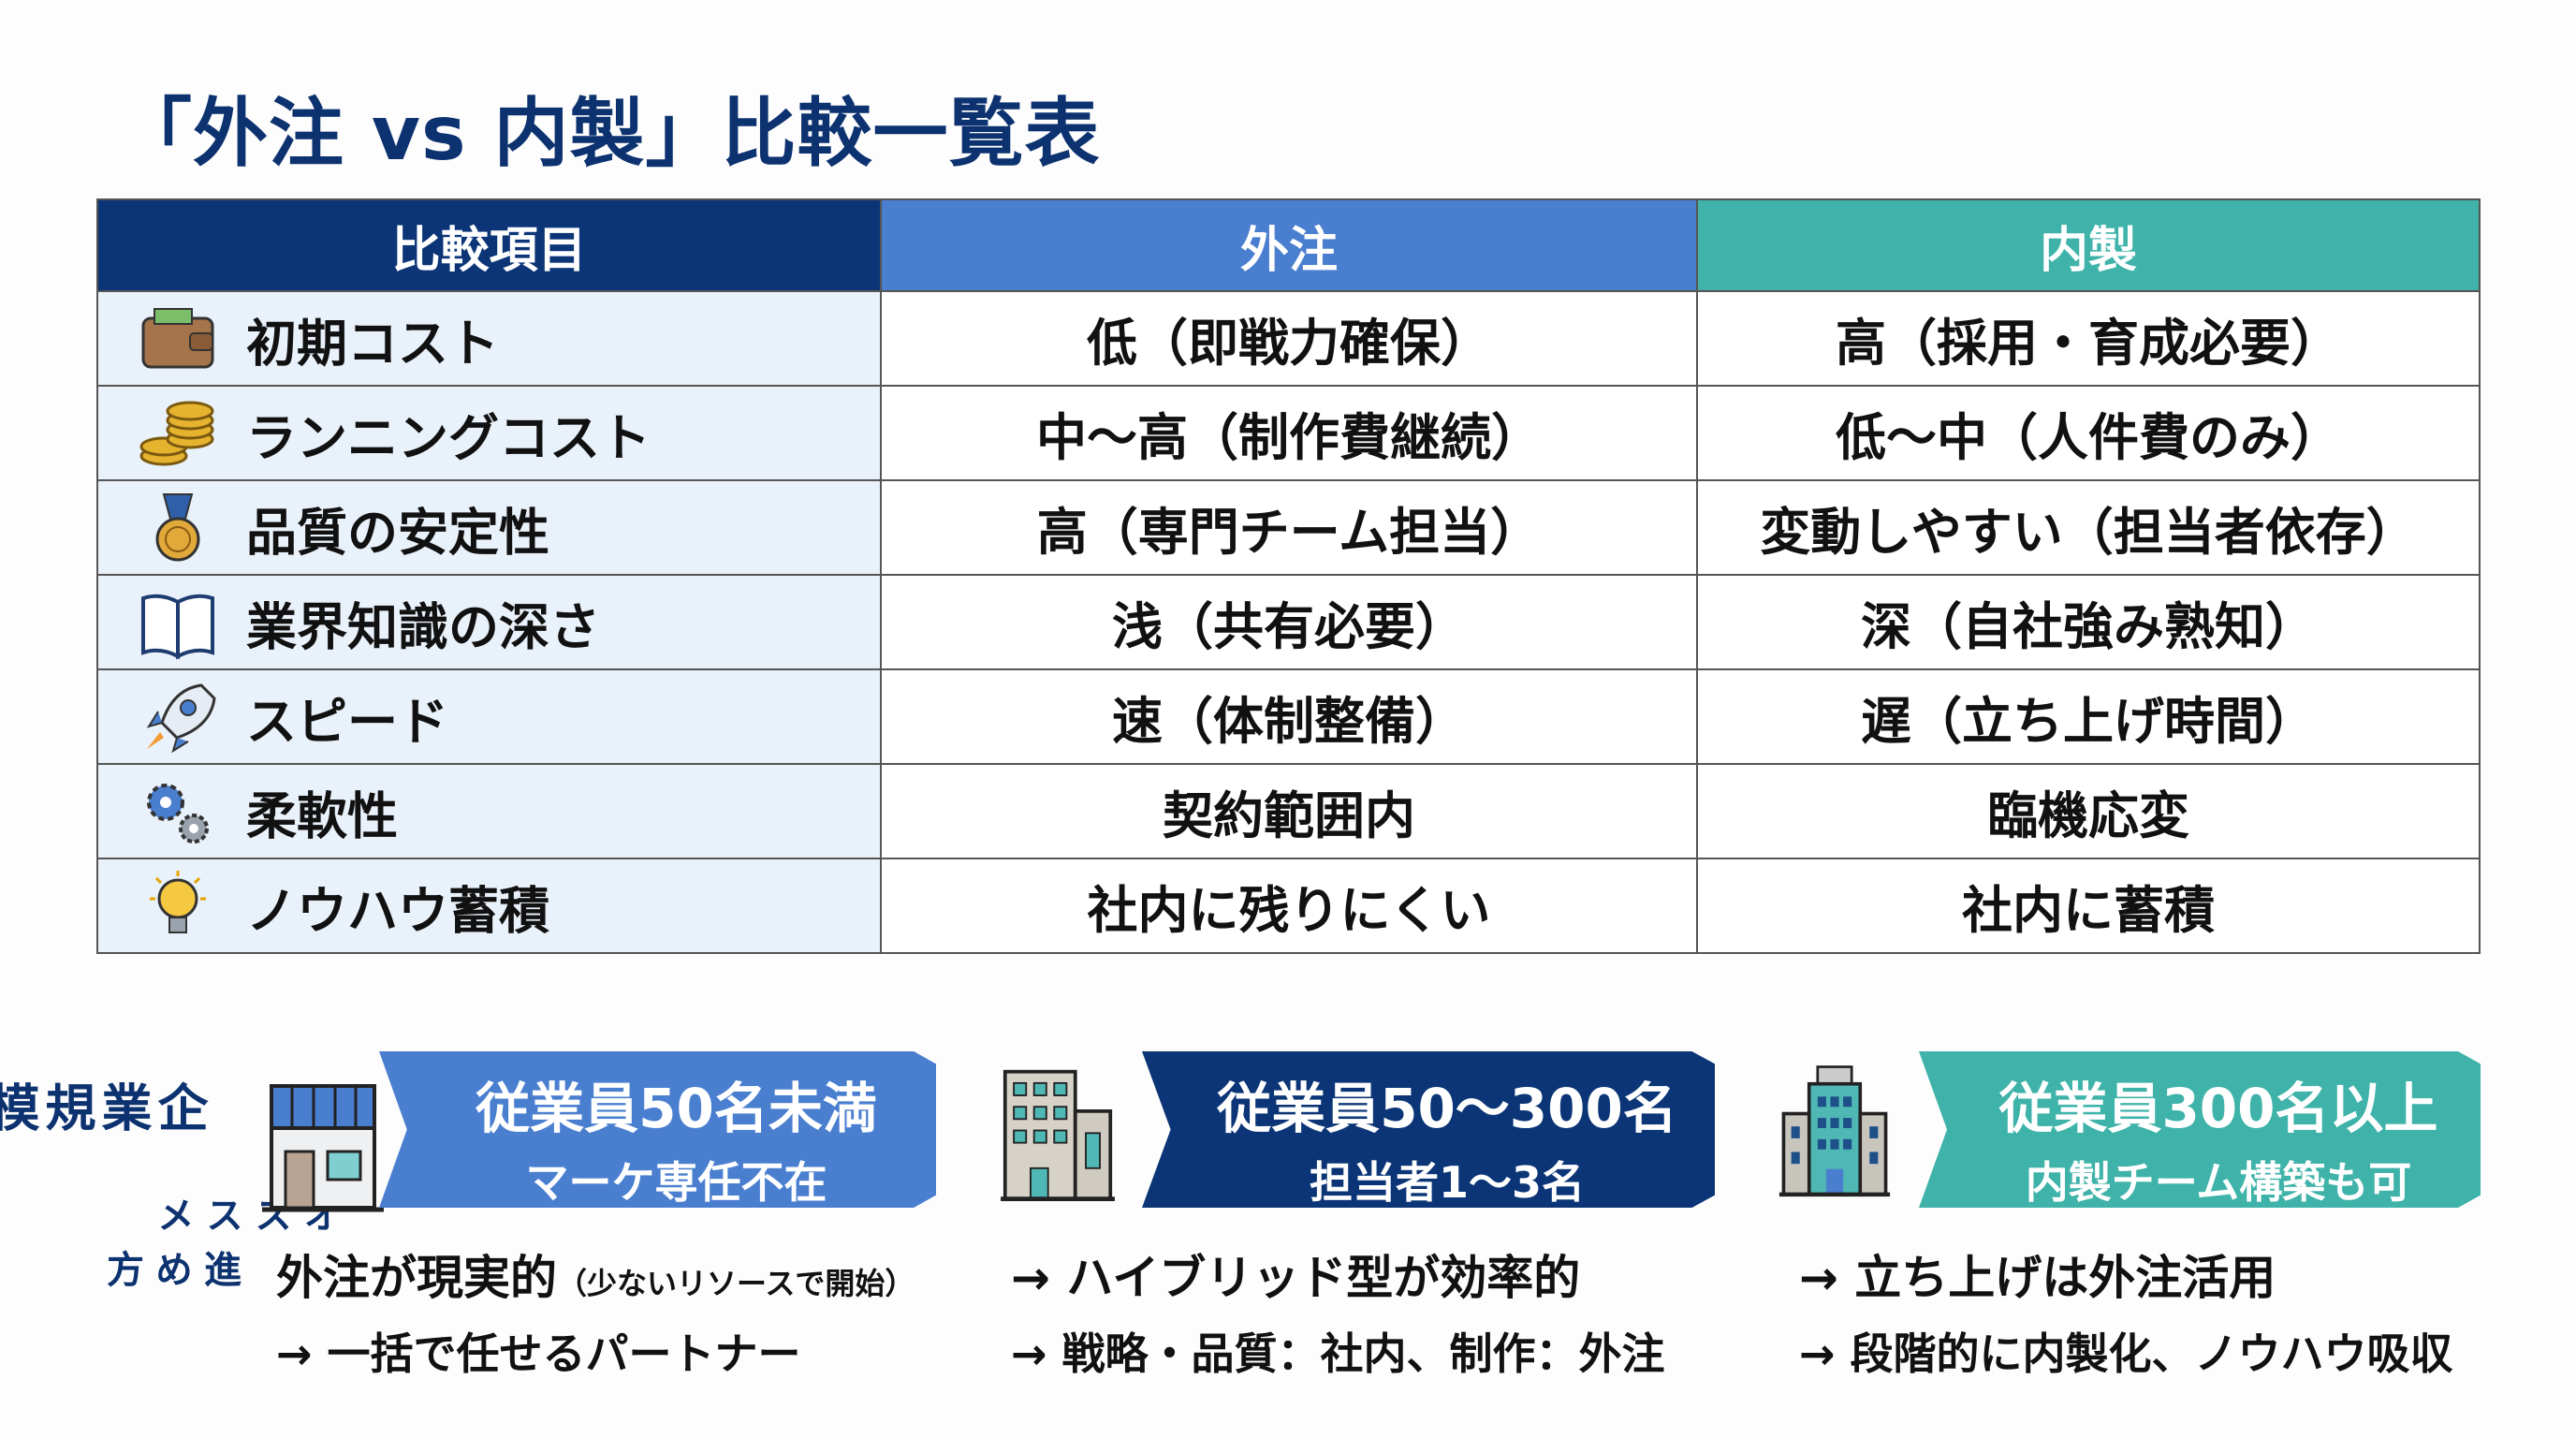 The height and width of the screenshot is (1438, 2576). Describe the element at coordinates (170, 1268) in the screenshot. I see `side-label-sub2: 進め方` at that location.